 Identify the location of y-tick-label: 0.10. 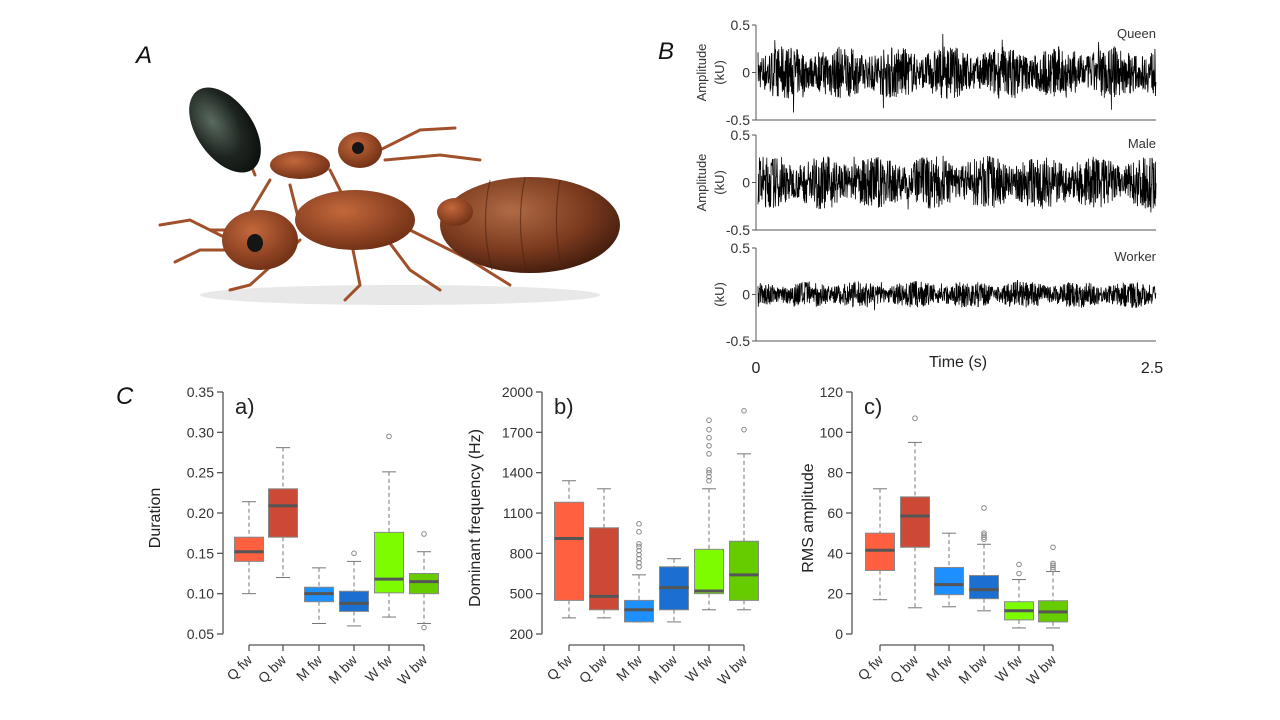
(200, 594).